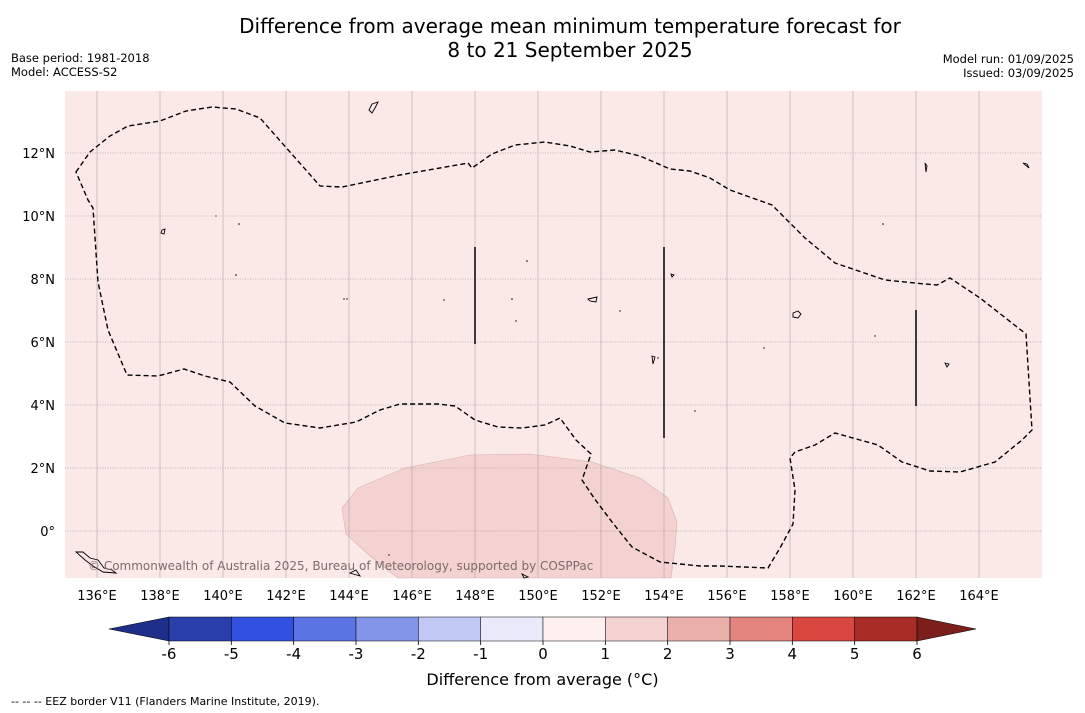  What do you see at coordinates (480, 654) in the screenshot?
I see `colorbar-tick-label: -1` at bounding box center [480, 654].